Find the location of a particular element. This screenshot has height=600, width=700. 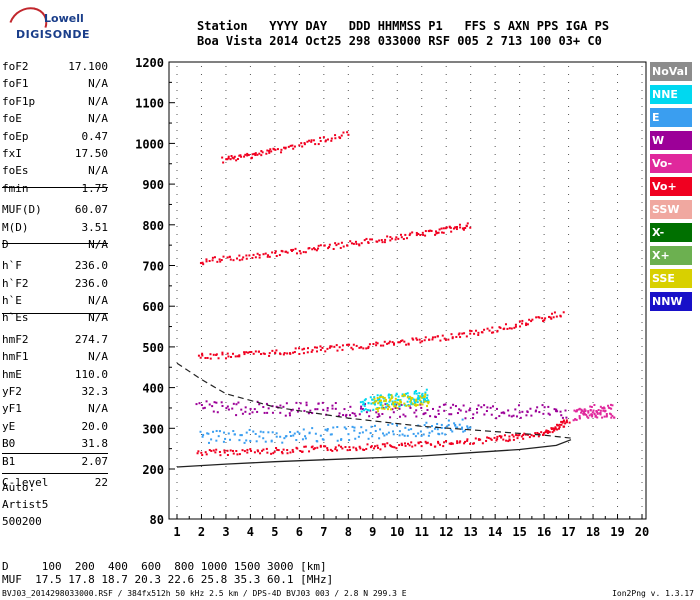

y-tick-label: 700 is located at coordinates (153, 267).